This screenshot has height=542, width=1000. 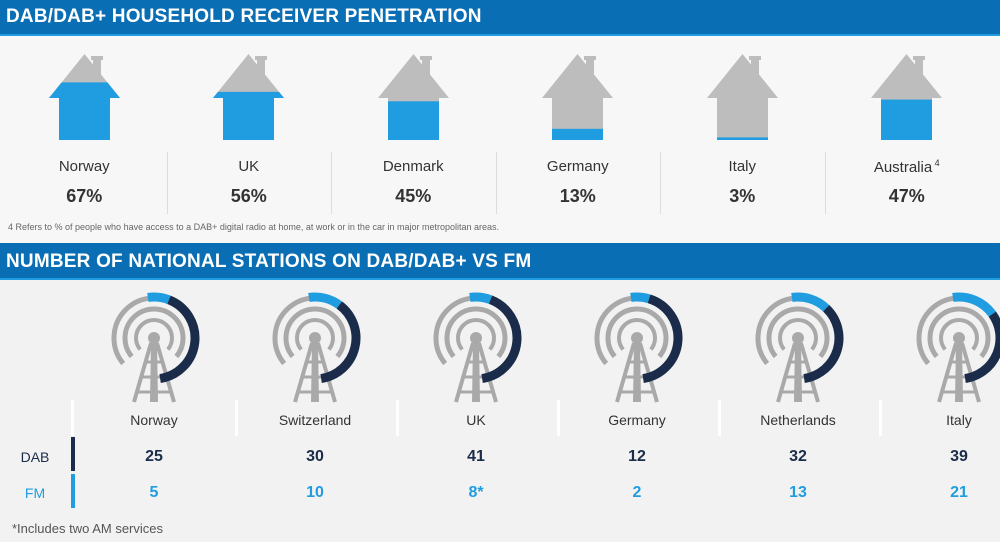 I want to click on country-label-germany: Germany, so click(x=577, y=166).